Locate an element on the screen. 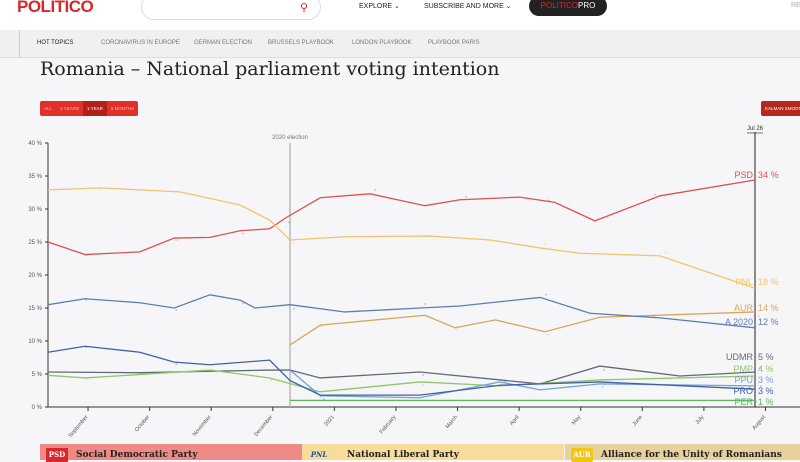 The height and width of the screenshot is (462, 800). party-name: Social Democratic Party is located at coordinates (137, 455).